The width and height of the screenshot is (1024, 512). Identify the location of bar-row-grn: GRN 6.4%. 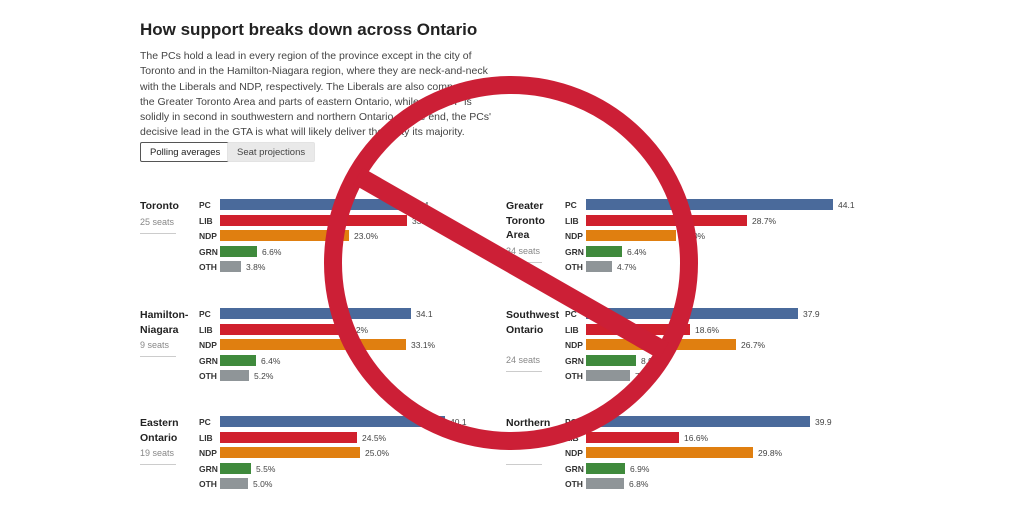
(349, 360).